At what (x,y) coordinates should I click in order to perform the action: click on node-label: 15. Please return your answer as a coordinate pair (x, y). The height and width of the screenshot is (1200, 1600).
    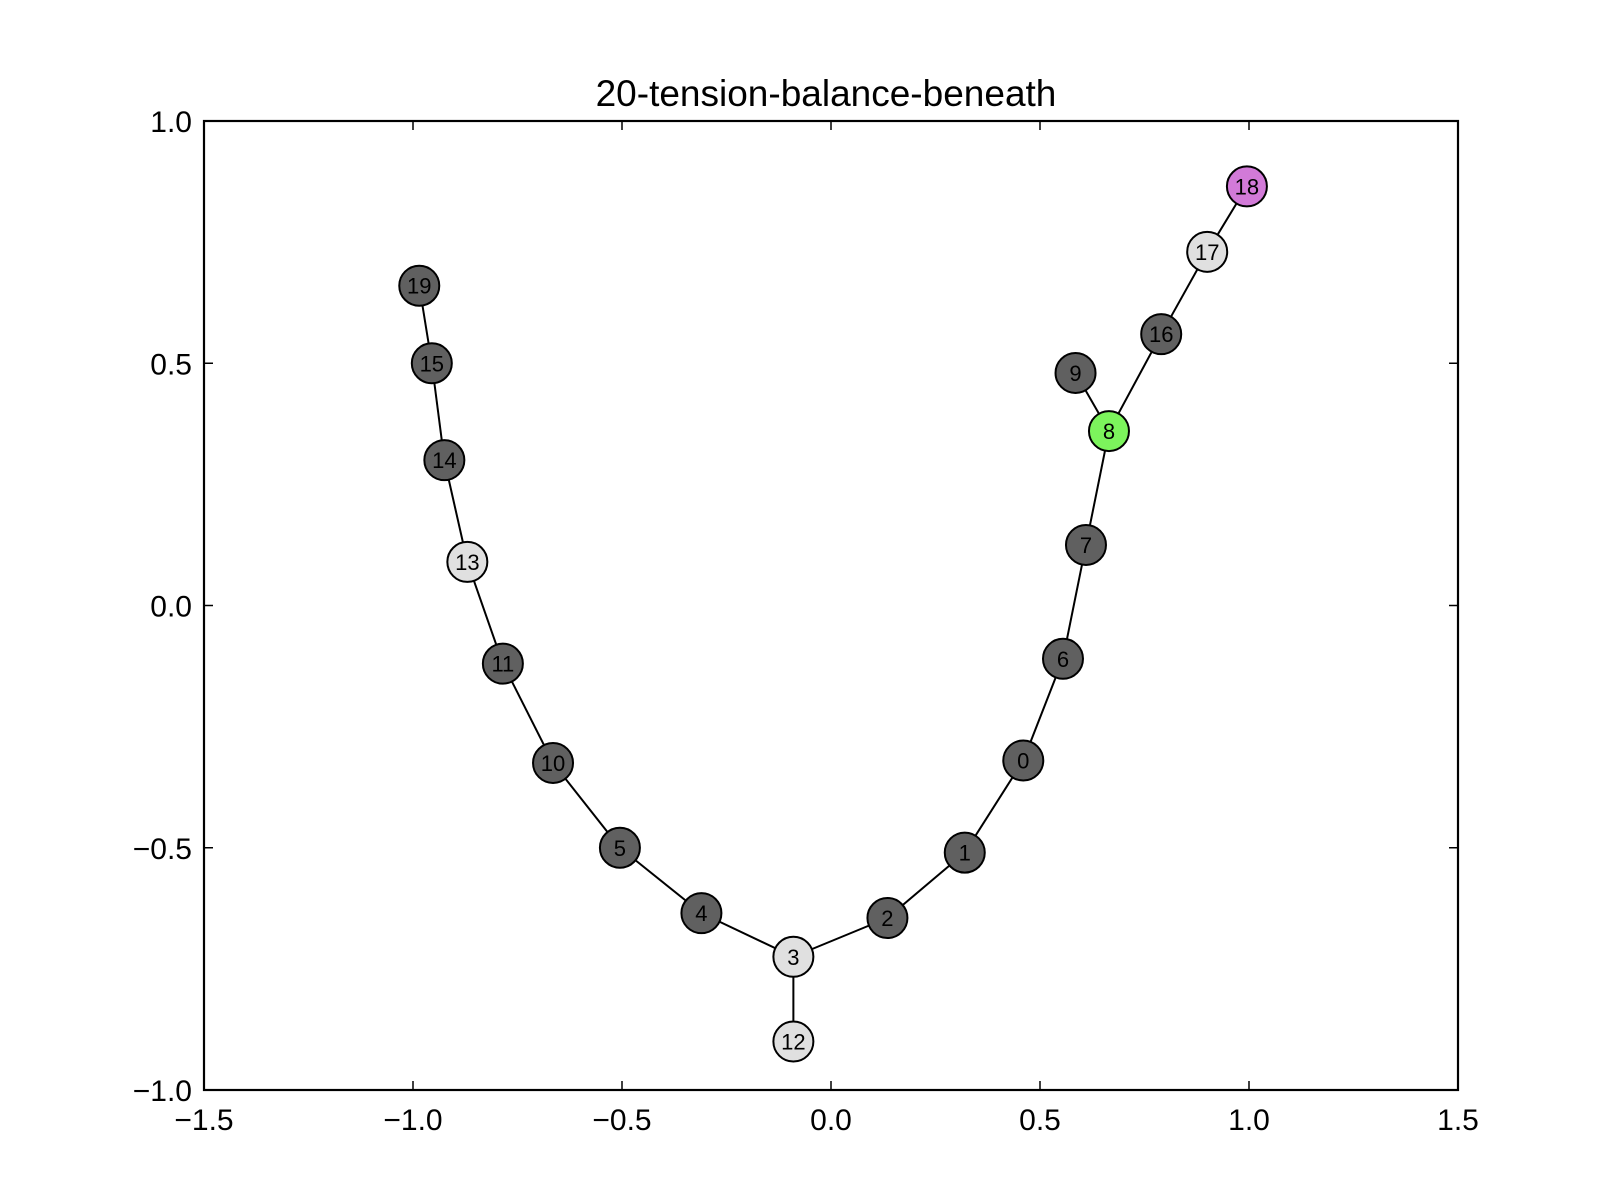
    Looking at the image, I should click on (432, 363).